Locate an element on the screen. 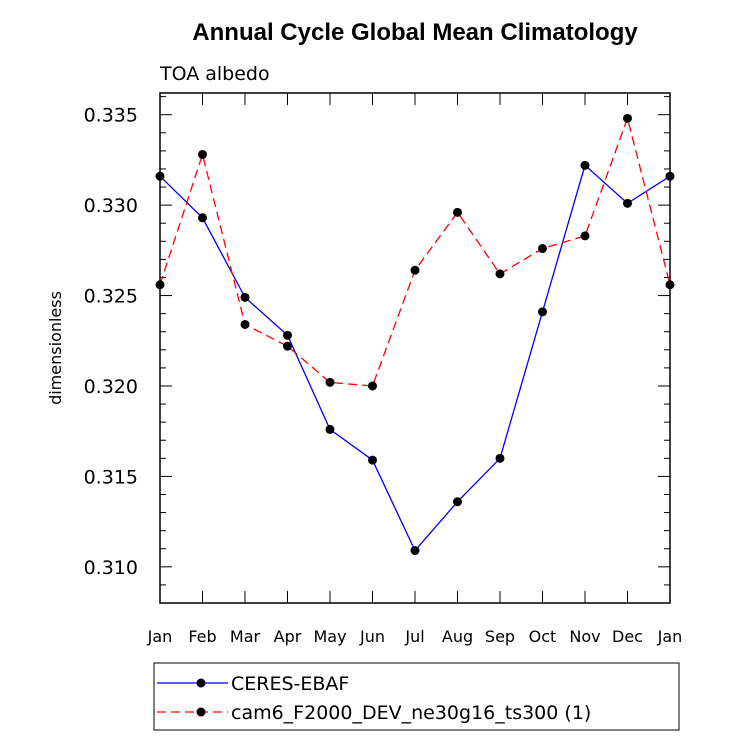 The image size is (733, 737). y-tick-label: 0.325 is located at coordinates (111, 297).